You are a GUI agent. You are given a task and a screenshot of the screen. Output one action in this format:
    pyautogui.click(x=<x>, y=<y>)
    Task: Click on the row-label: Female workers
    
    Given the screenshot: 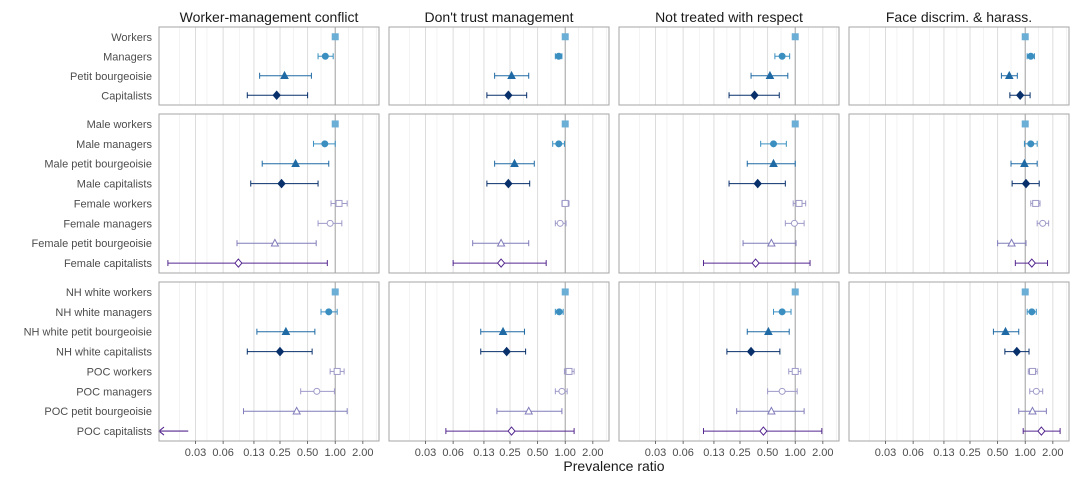 What is the action you would take?
    pyautogui.click(x=113, y=204)
    